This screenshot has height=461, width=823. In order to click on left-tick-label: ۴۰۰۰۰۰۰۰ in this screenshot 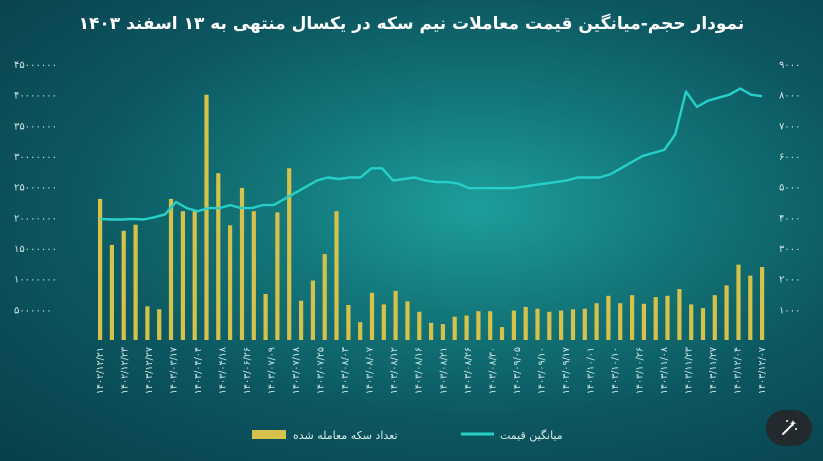, I will do `click(35, 96)`.